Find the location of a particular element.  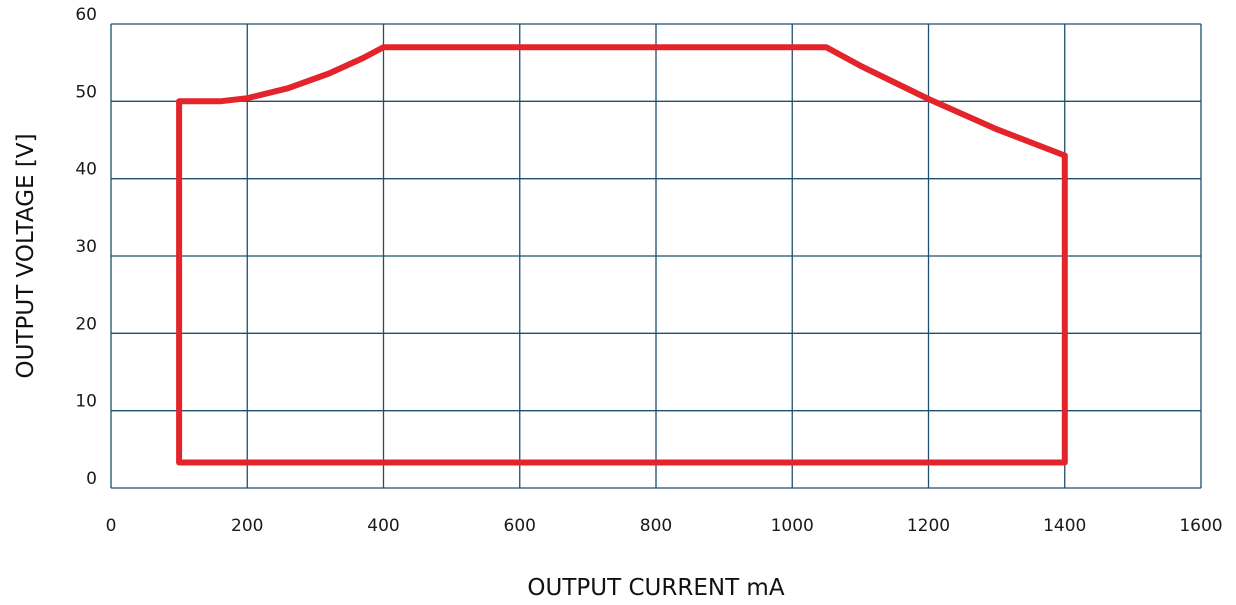

x-tick-label: 1200 is located at coordinates (928, 526).